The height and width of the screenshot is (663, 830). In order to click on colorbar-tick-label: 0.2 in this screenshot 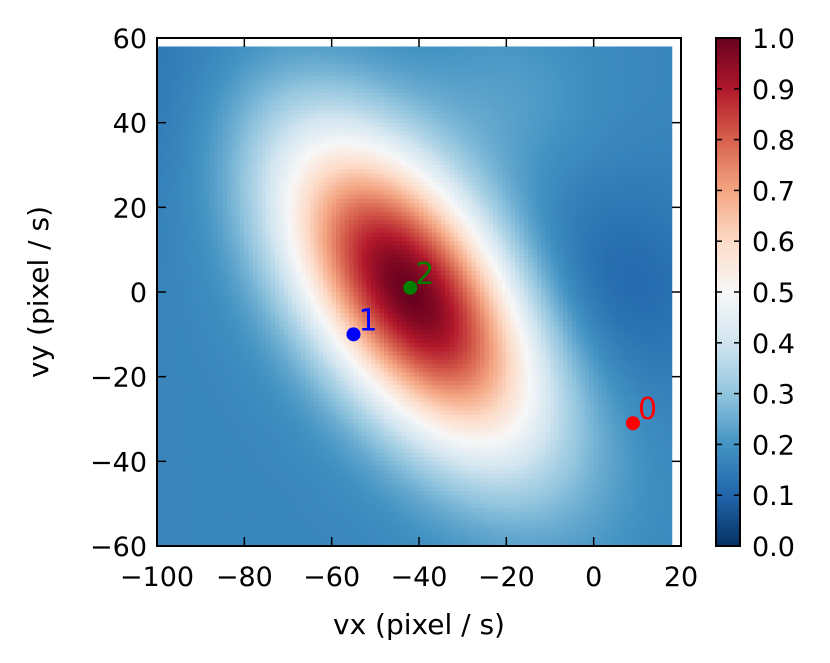, I will do `click(773, 445)`.